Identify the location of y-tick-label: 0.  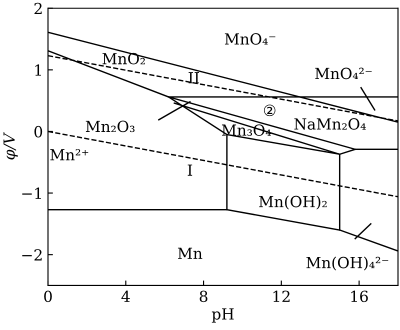
(38, 132).